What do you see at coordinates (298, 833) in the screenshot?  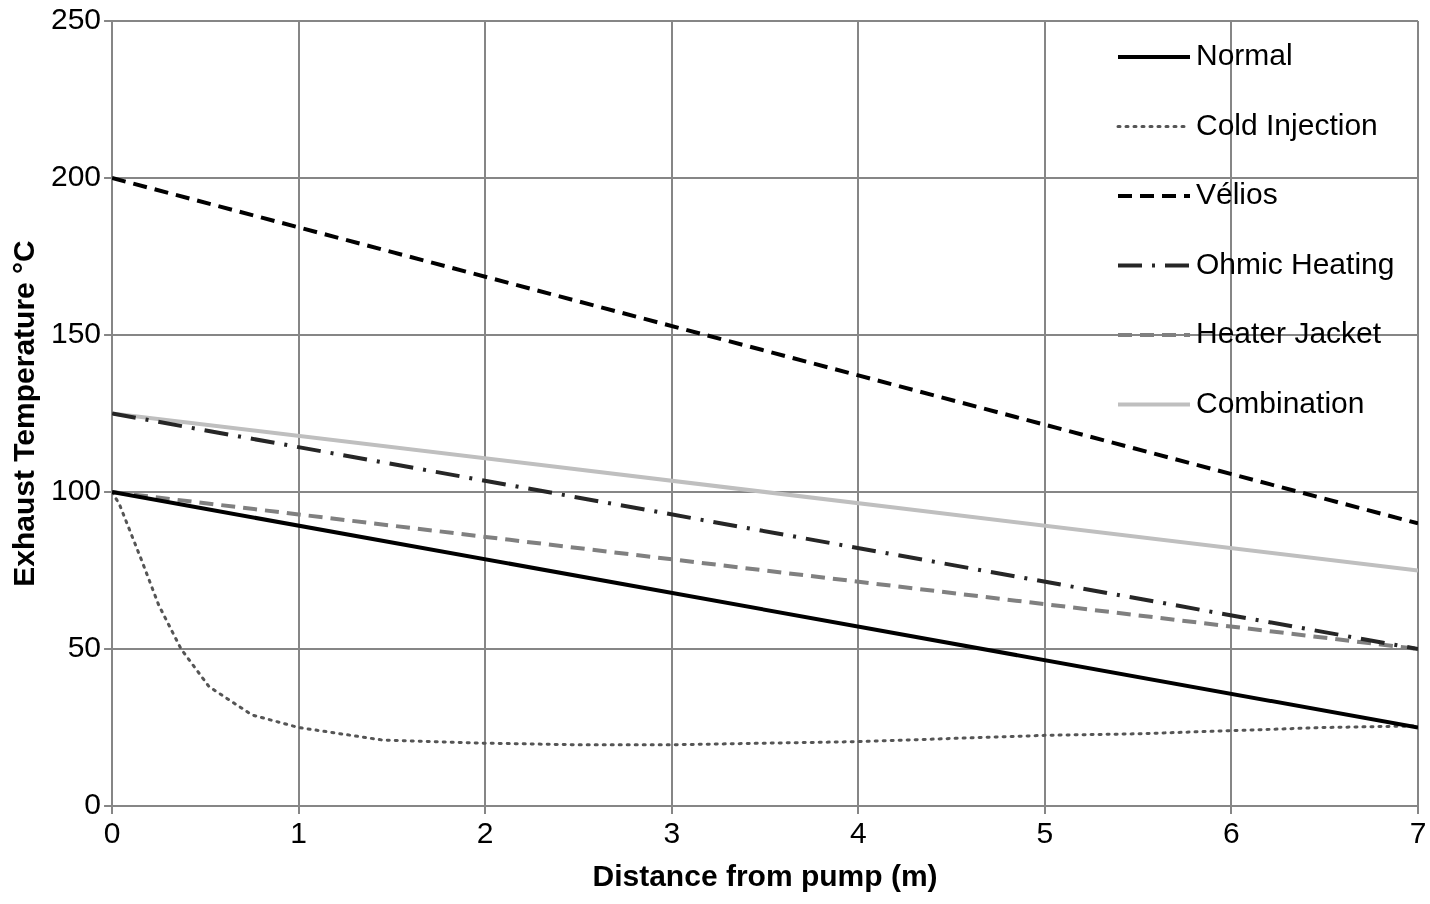 I see `x-tick-label: 1` at bounding box center [298, 833].